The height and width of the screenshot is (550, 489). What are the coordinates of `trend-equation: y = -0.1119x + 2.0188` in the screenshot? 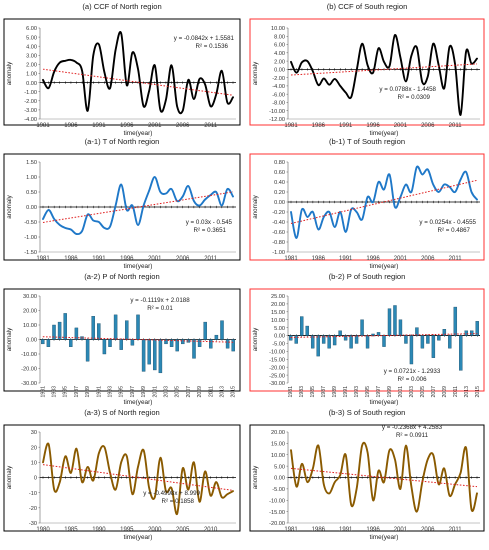 It's located at (160, 300).